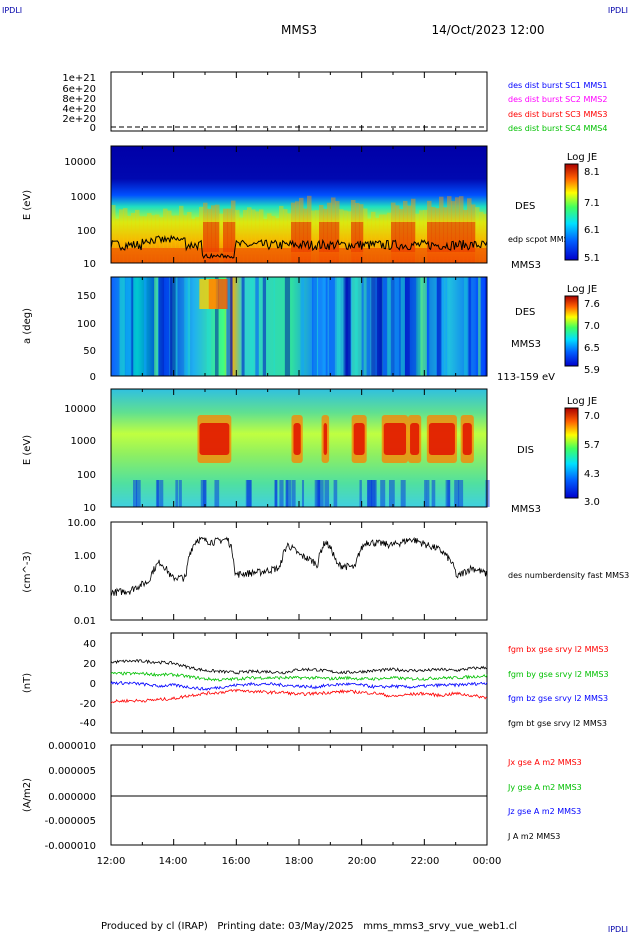 This screenshot has width=630, height=938. Describe the element at coordinates (70, 846) in the screenshot. I see `ytick-label: -0.000010` at that location.